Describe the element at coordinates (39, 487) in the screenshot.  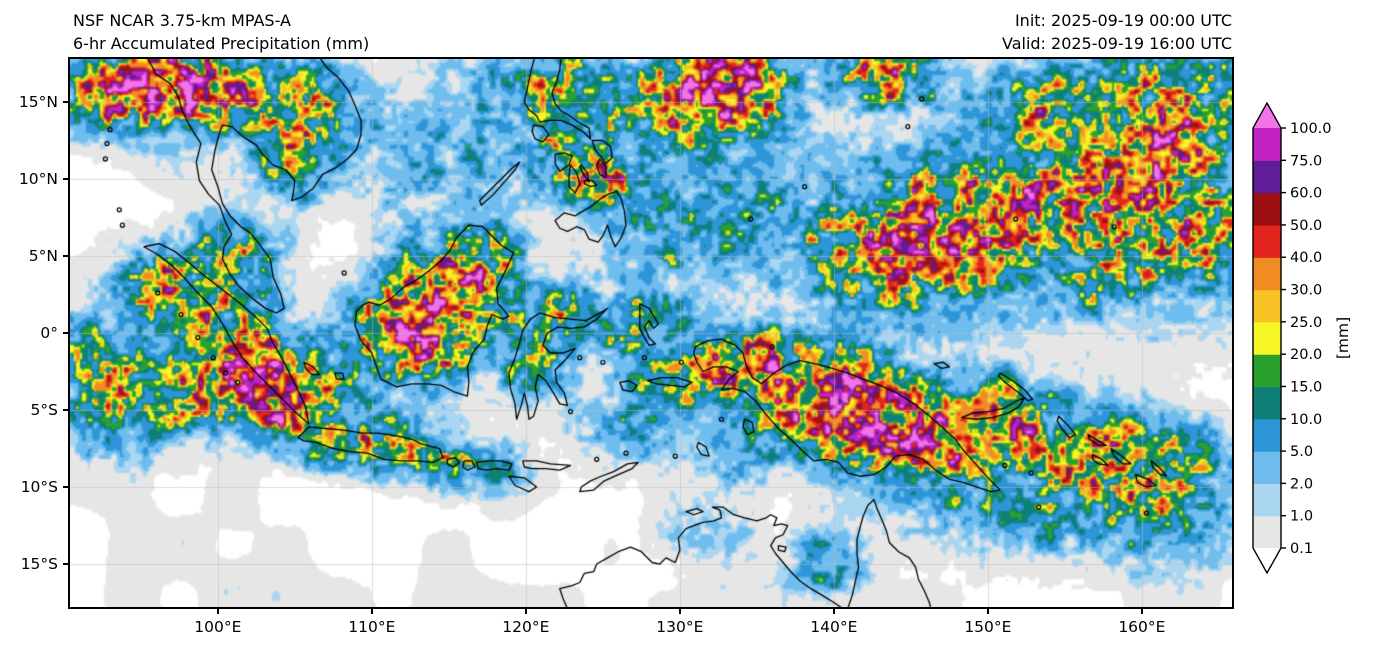
I see `y-tick-label: 10°S` at that location.